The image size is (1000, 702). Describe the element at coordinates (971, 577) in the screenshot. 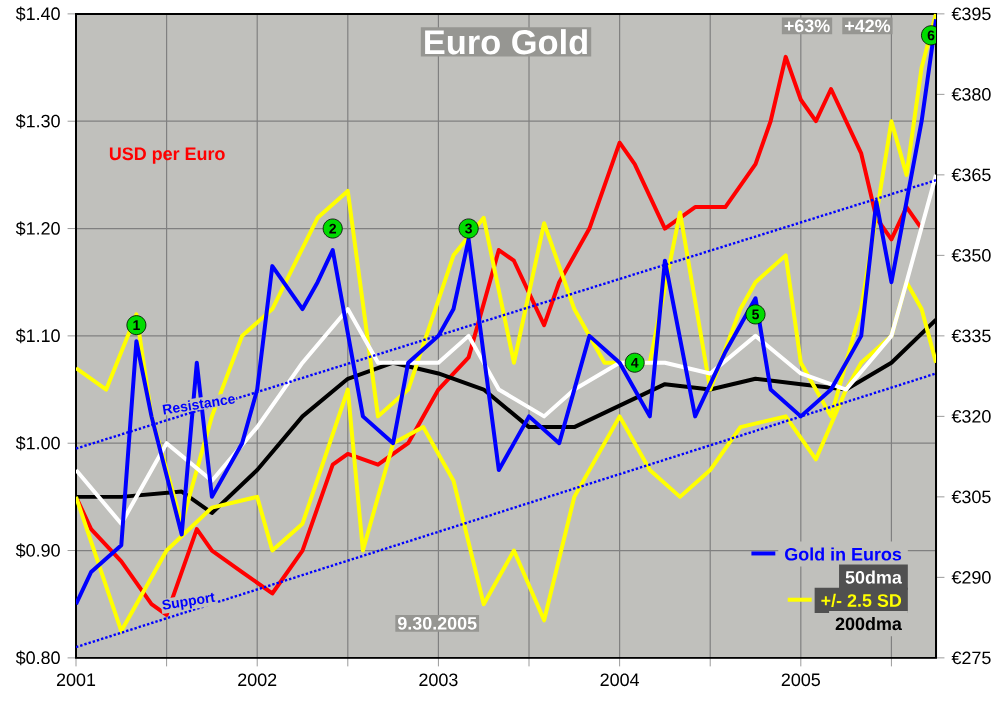

I see `y2-tick-label: €290` at that location.